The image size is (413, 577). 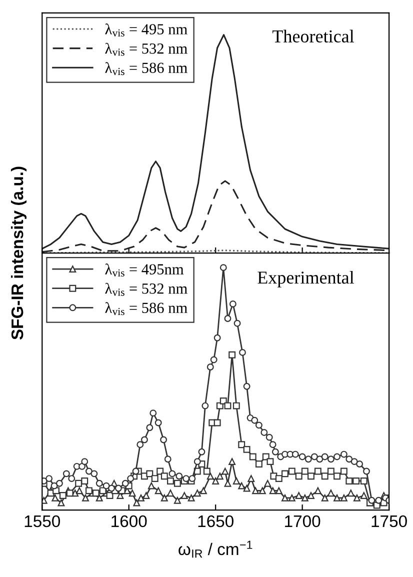 I want to click on x-tick-label: 1750, so click(x=389, y=521).